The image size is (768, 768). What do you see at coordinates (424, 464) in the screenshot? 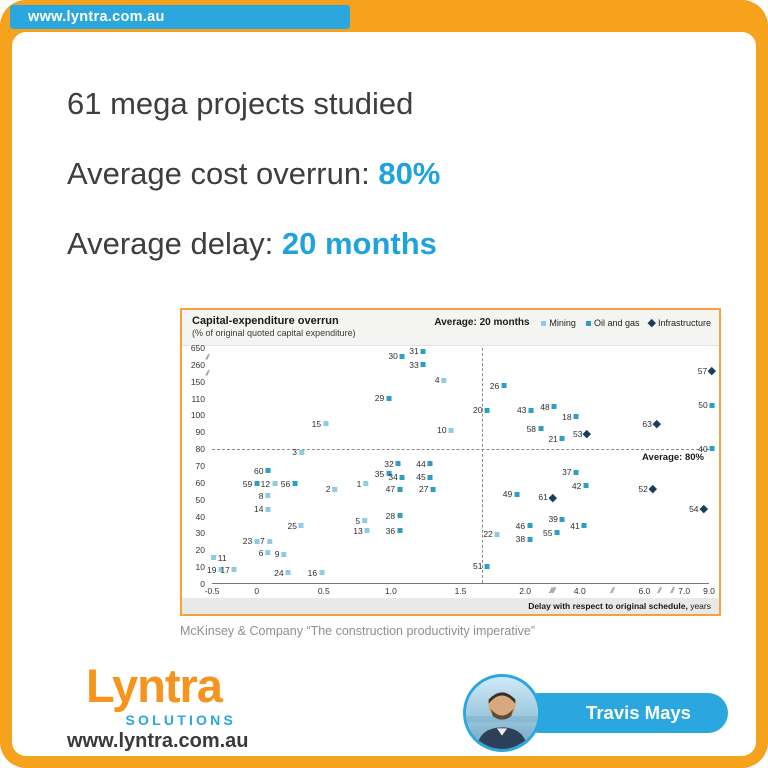
I see `data-point-44: 44` at bounding box center [424, 464].